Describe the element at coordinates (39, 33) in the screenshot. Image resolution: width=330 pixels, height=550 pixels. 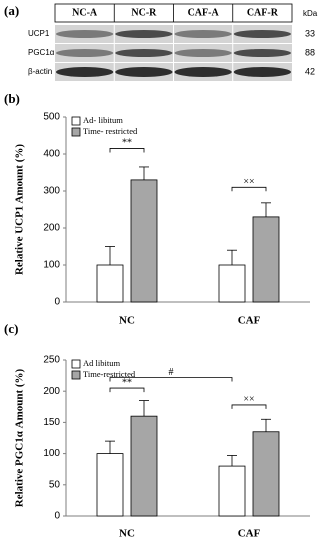
I see `row-label: UCP1` at that location.